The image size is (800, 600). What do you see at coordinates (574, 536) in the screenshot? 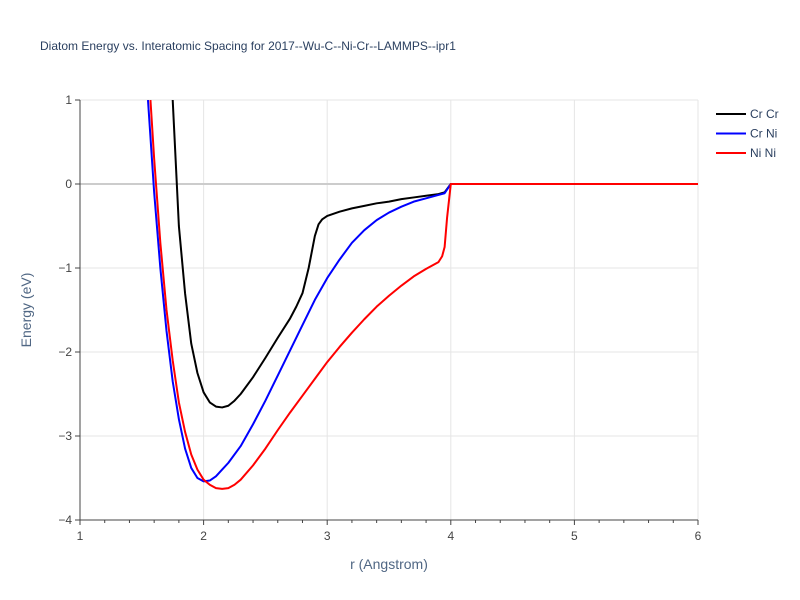
I see `x-tick-label: 5` at bounding box center [574, 536].